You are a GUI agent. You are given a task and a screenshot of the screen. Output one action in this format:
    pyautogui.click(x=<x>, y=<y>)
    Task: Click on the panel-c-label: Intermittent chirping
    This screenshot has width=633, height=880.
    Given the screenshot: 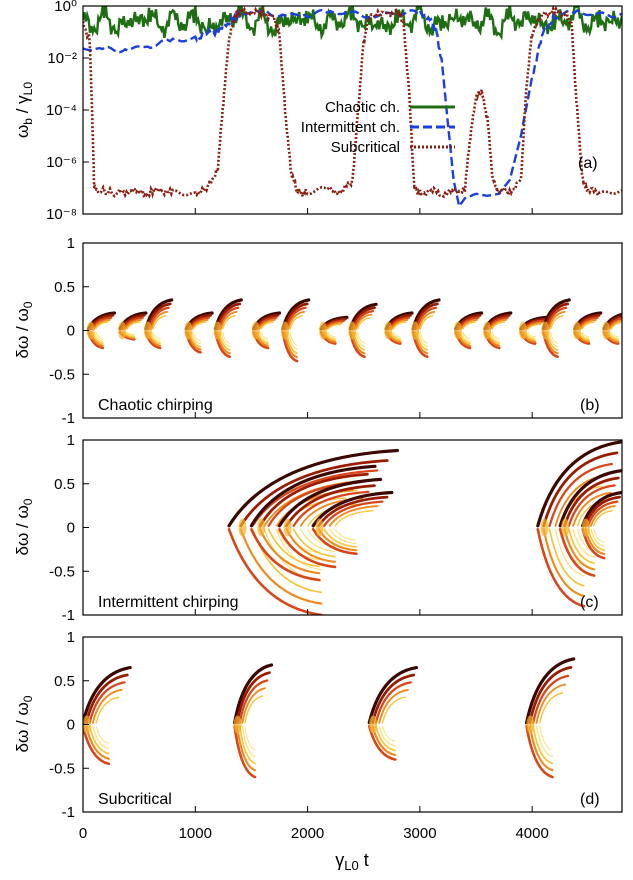 What is the action you would take?
    pyautogui.click(x=168, y=602)
    